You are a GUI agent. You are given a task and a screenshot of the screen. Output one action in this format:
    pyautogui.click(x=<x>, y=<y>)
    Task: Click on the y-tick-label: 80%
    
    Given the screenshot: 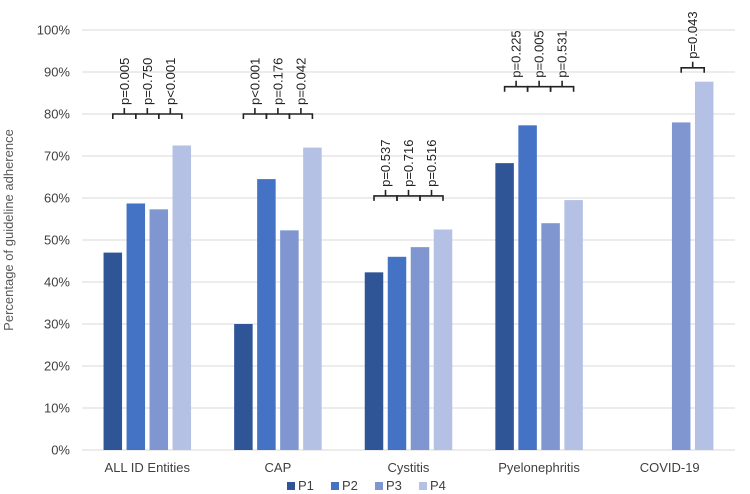 What is the action you would take?
    pyautogui.click(x=57, y=114)
    